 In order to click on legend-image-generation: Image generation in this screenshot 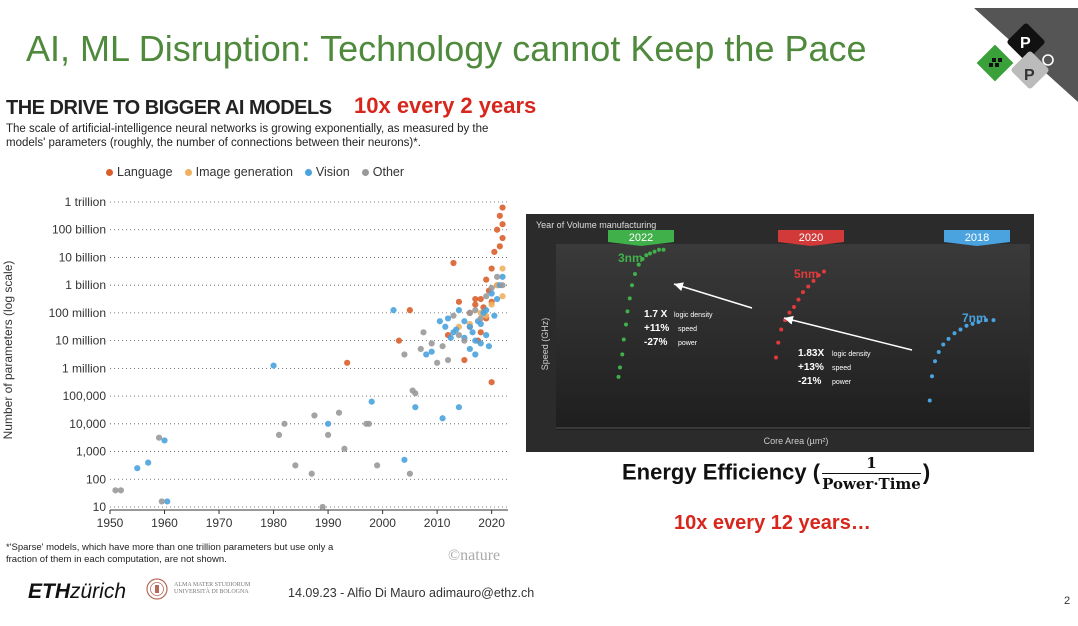, I will do `click(238, 172)`.